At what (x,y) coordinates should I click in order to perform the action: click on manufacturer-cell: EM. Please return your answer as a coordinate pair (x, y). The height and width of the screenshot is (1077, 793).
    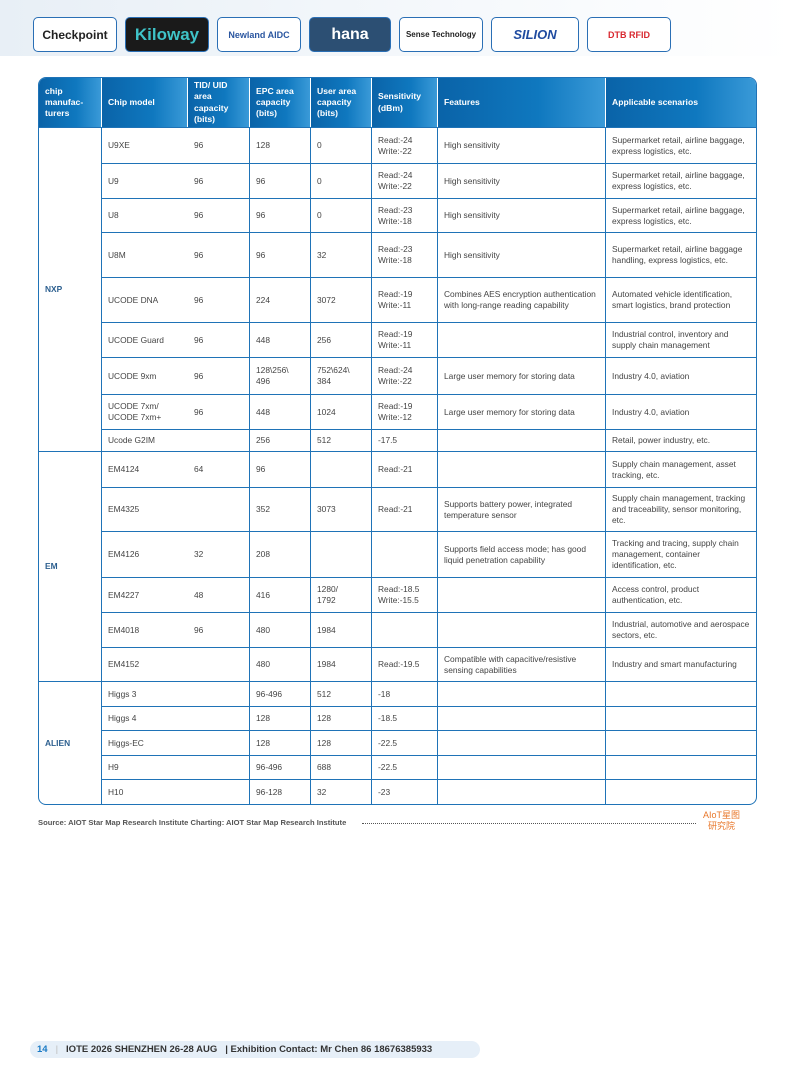
    Looking at the image, I should click on (70, 566).